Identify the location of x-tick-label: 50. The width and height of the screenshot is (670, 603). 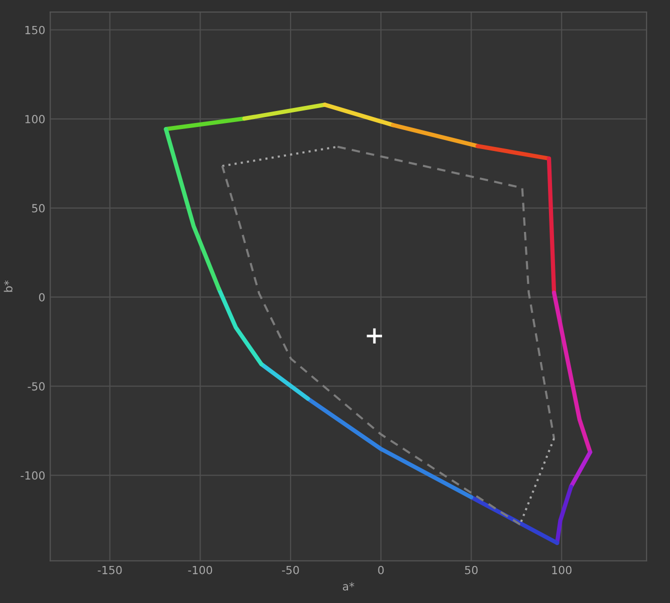
(471, 570).